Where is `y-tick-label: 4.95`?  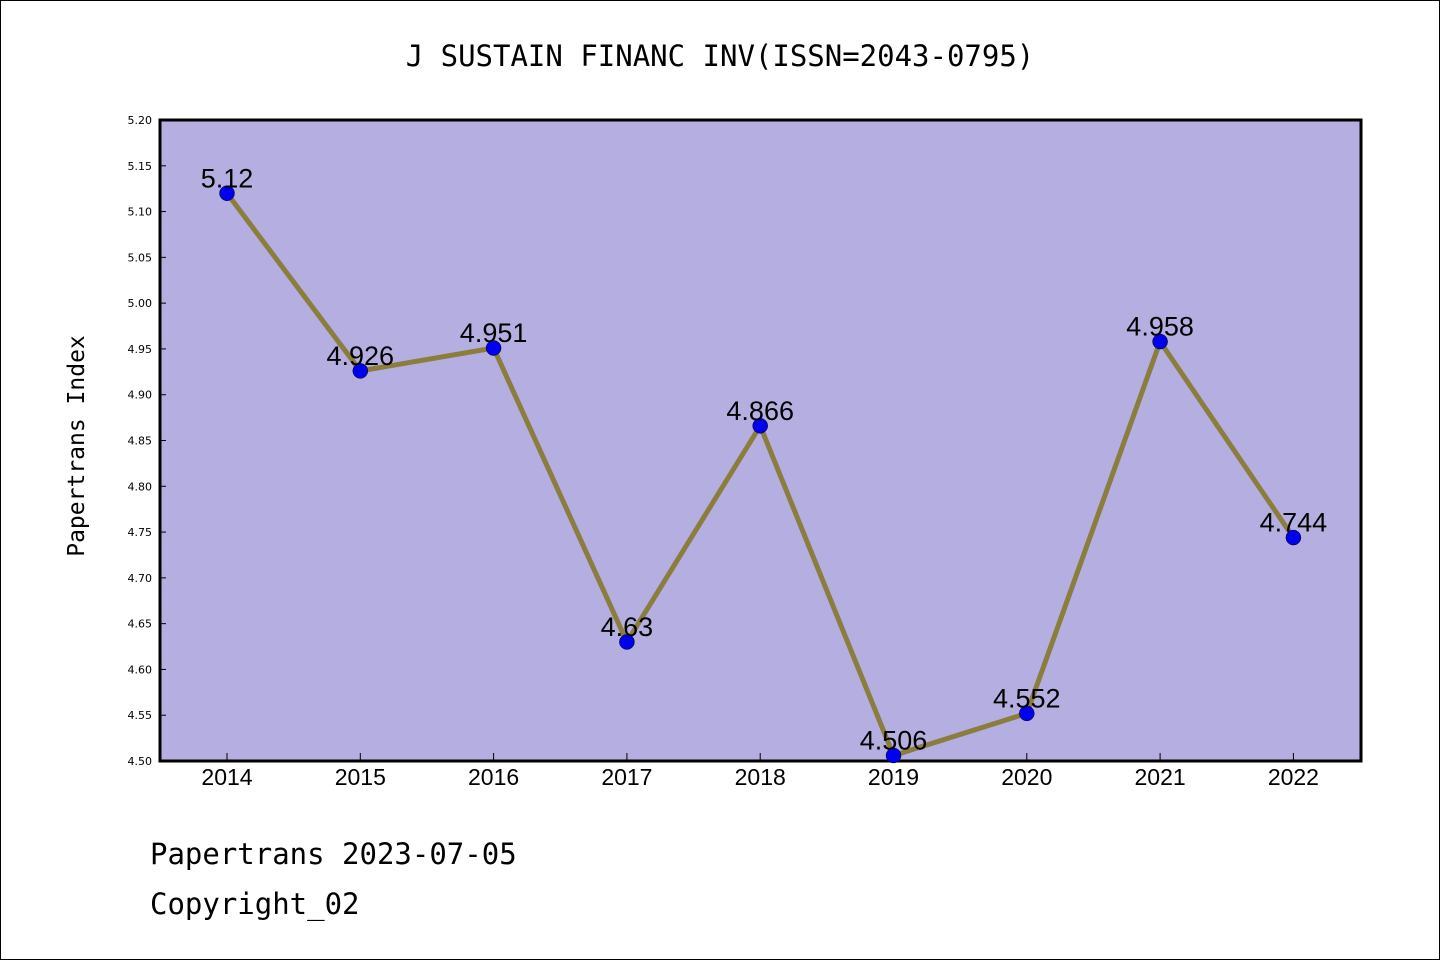 y-tick-label: 4.95 is located at coordinates (140, 349).